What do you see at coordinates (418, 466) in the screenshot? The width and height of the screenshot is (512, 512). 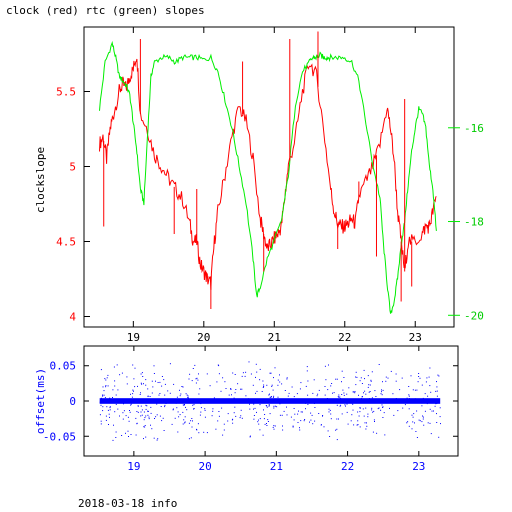 I see `bottom-x-tick-label: 23` at bounding box center [418, 466].